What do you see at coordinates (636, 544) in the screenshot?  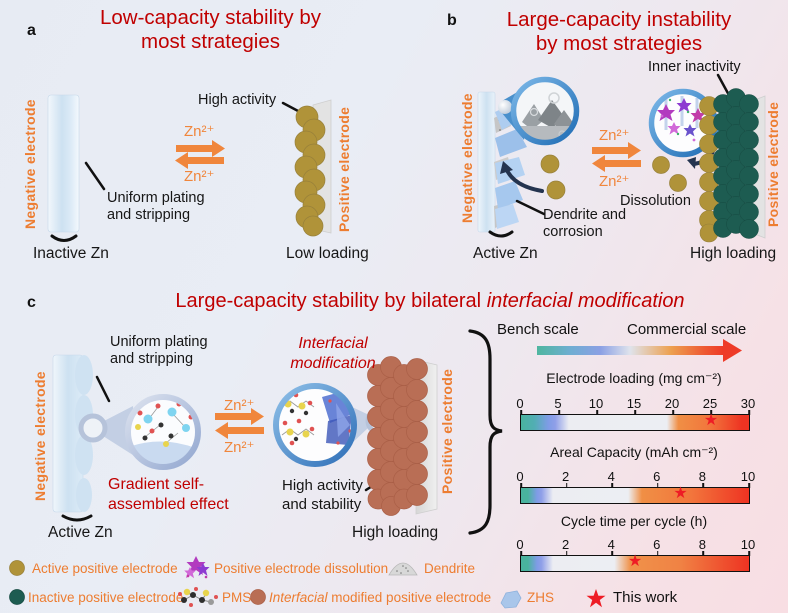 I see `bar-ticks-cycle-time: 0 2 4 6 8 10` at bounding box center [636, 544].